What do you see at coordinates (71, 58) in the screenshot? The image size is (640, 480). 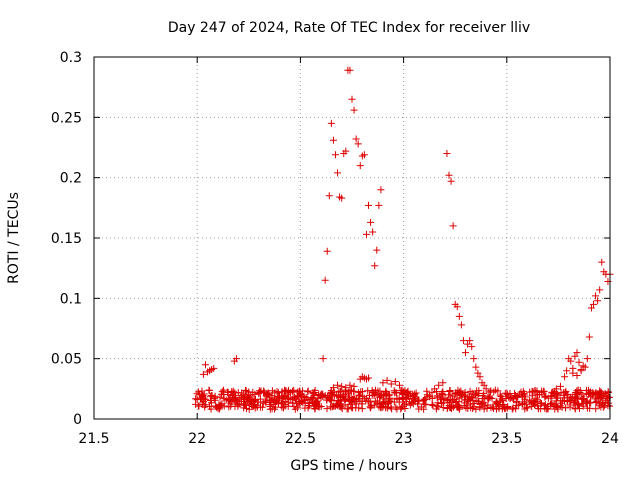 I see `y-tick-label: 0.3` at bounding box center [71, 58].